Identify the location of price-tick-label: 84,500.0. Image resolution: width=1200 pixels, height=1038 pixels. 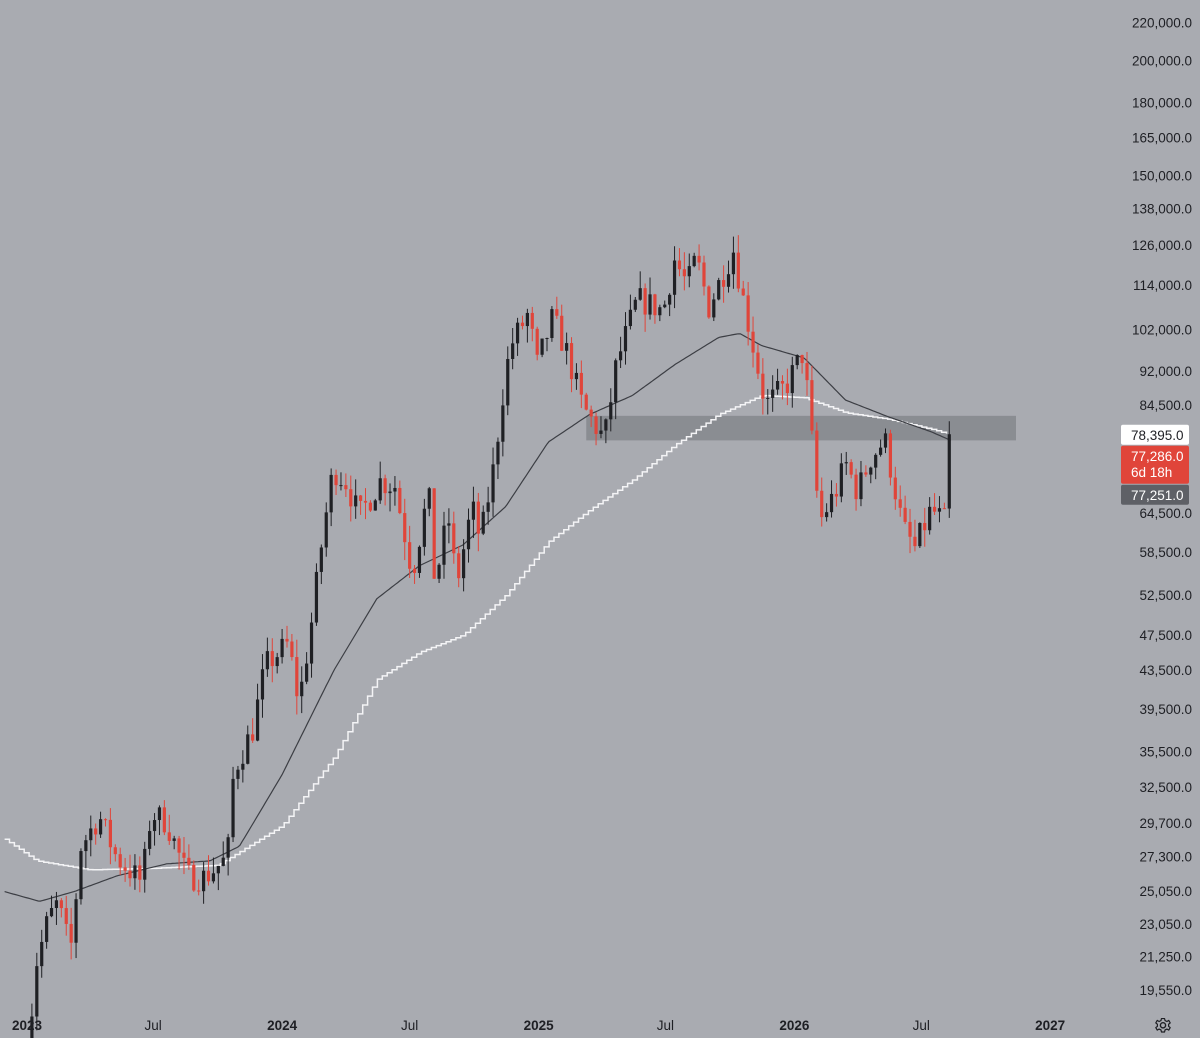
(1165, 405).